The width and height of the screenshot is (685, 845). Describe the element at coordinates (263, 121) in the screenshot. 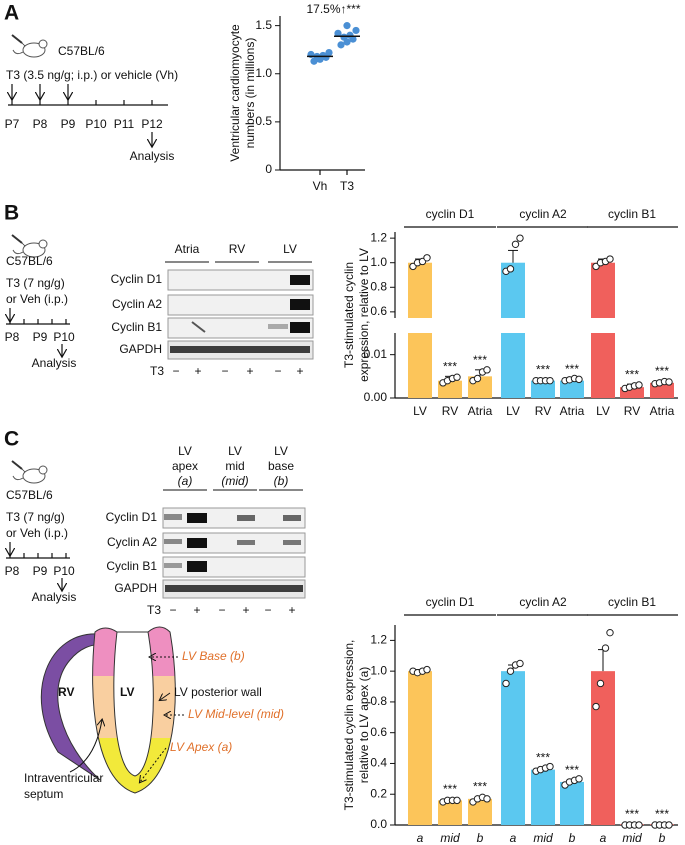

I see `y-tick-label: 0.5` at that location.